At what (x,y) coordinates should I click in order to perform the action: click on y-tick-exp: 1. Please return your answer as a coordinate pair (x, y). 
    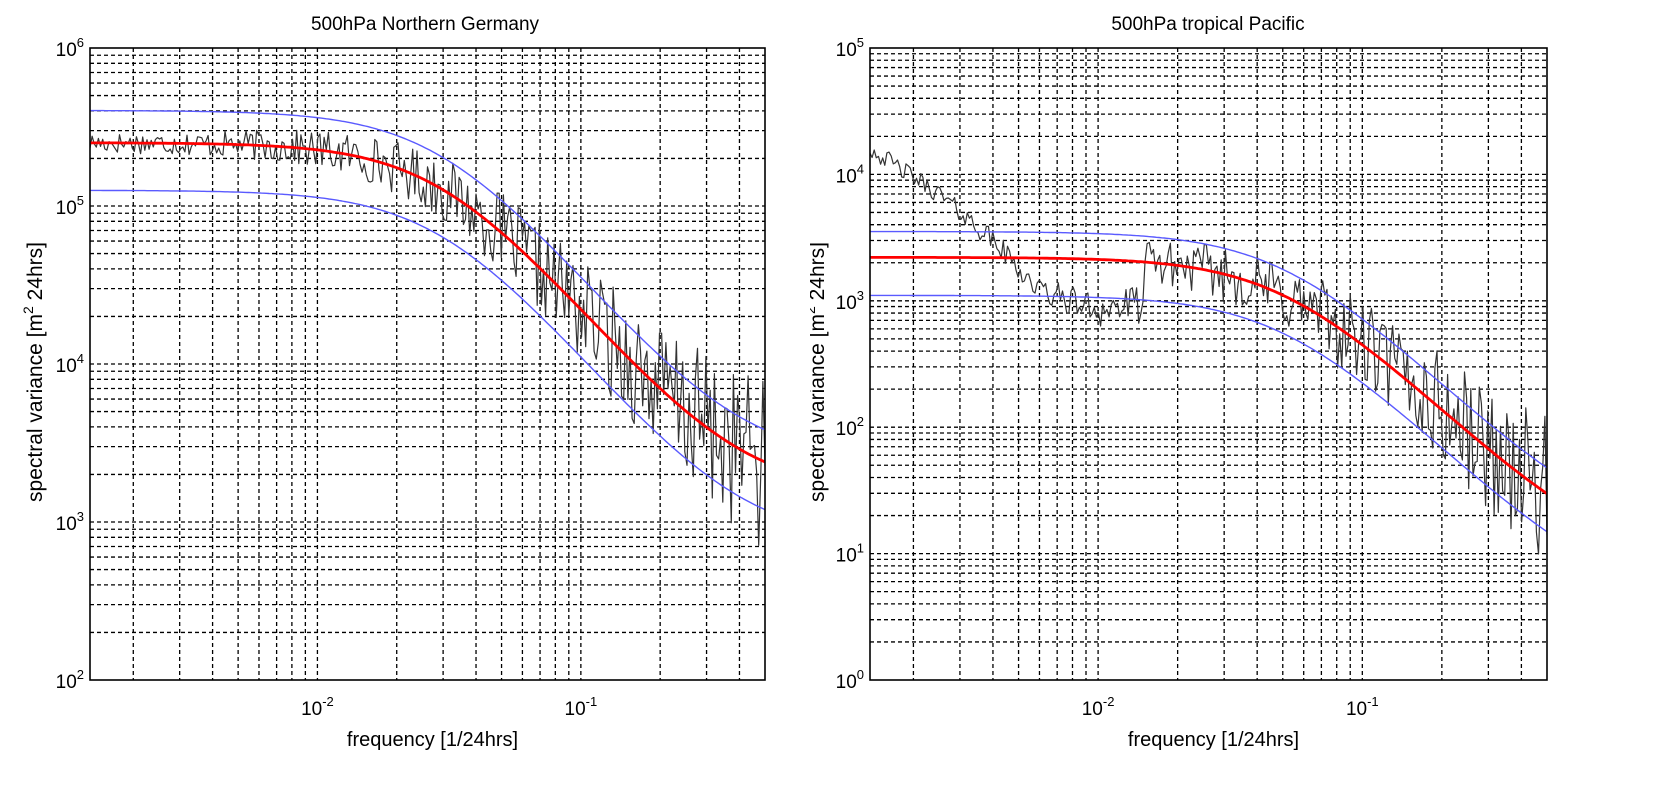
    Looking at the image, I should click on (860, 548).